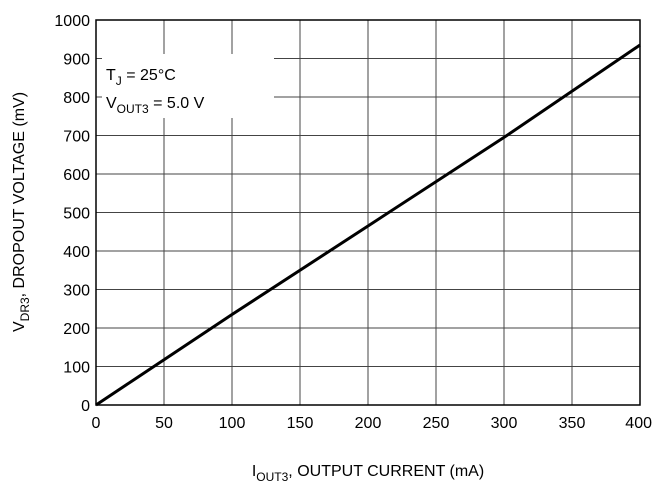  I want to click on y-tick-label: 100, so click(76, 368).